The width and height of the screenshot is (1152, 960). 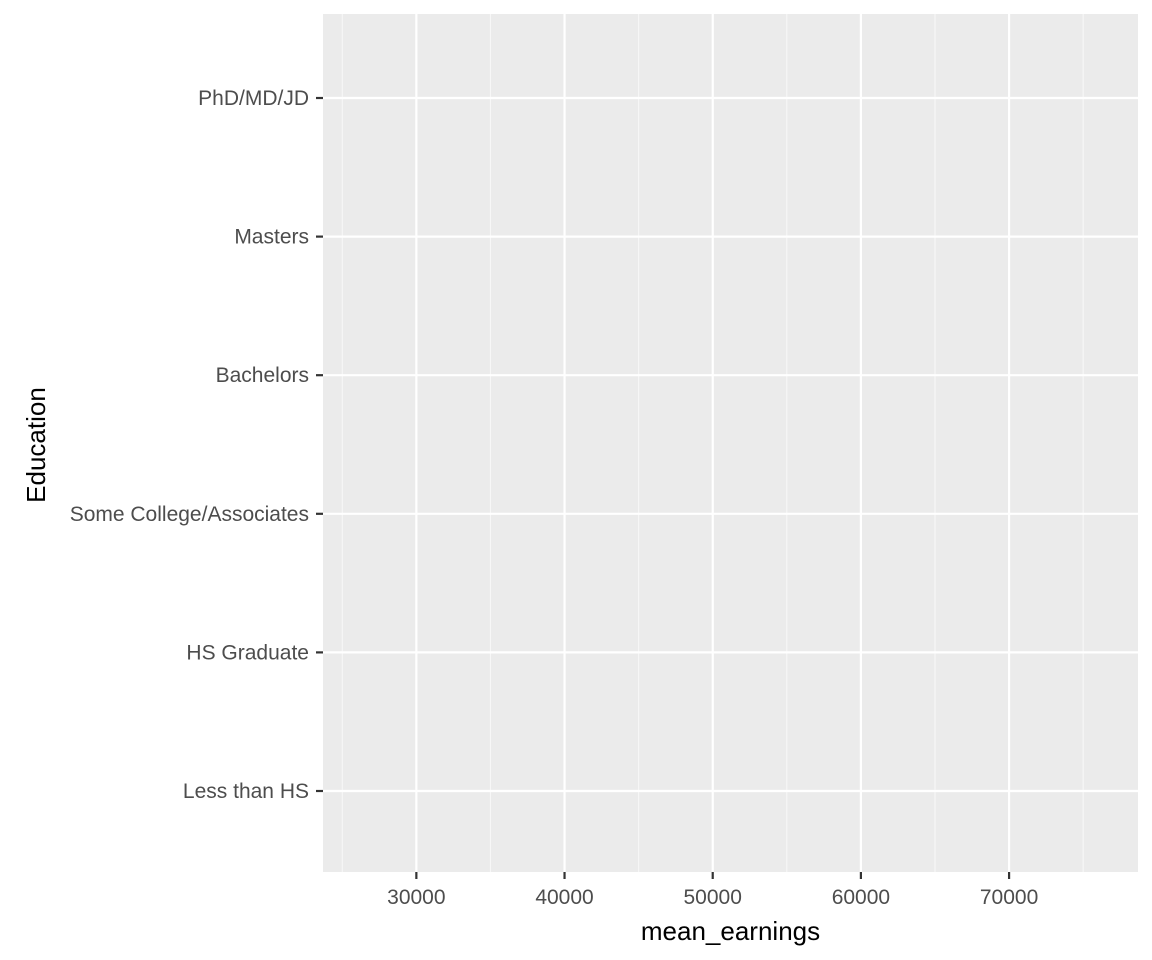 What do you see at coordinates (861, 897) in the screenshot?
I see `x-tick-label: 60000` at bounding box center [861, 897].